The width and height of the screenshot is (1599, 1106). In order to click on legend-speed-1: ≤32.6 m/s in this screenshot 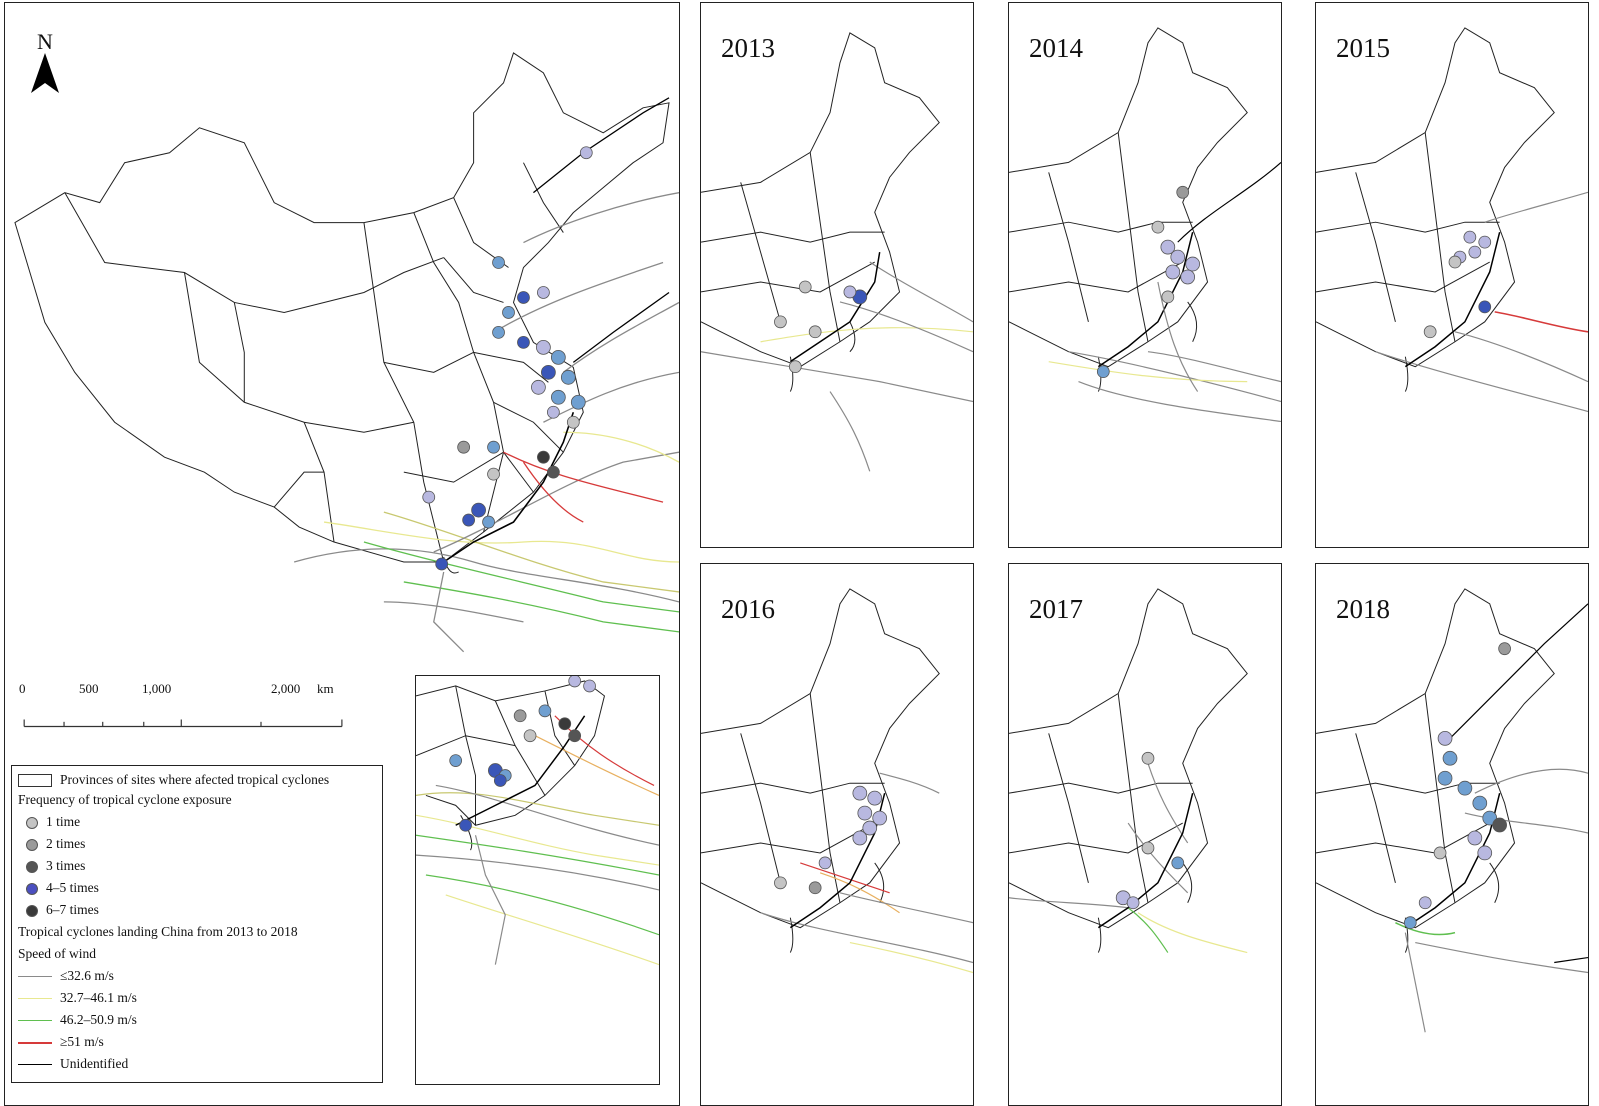, I will do `click(66, 976)`.